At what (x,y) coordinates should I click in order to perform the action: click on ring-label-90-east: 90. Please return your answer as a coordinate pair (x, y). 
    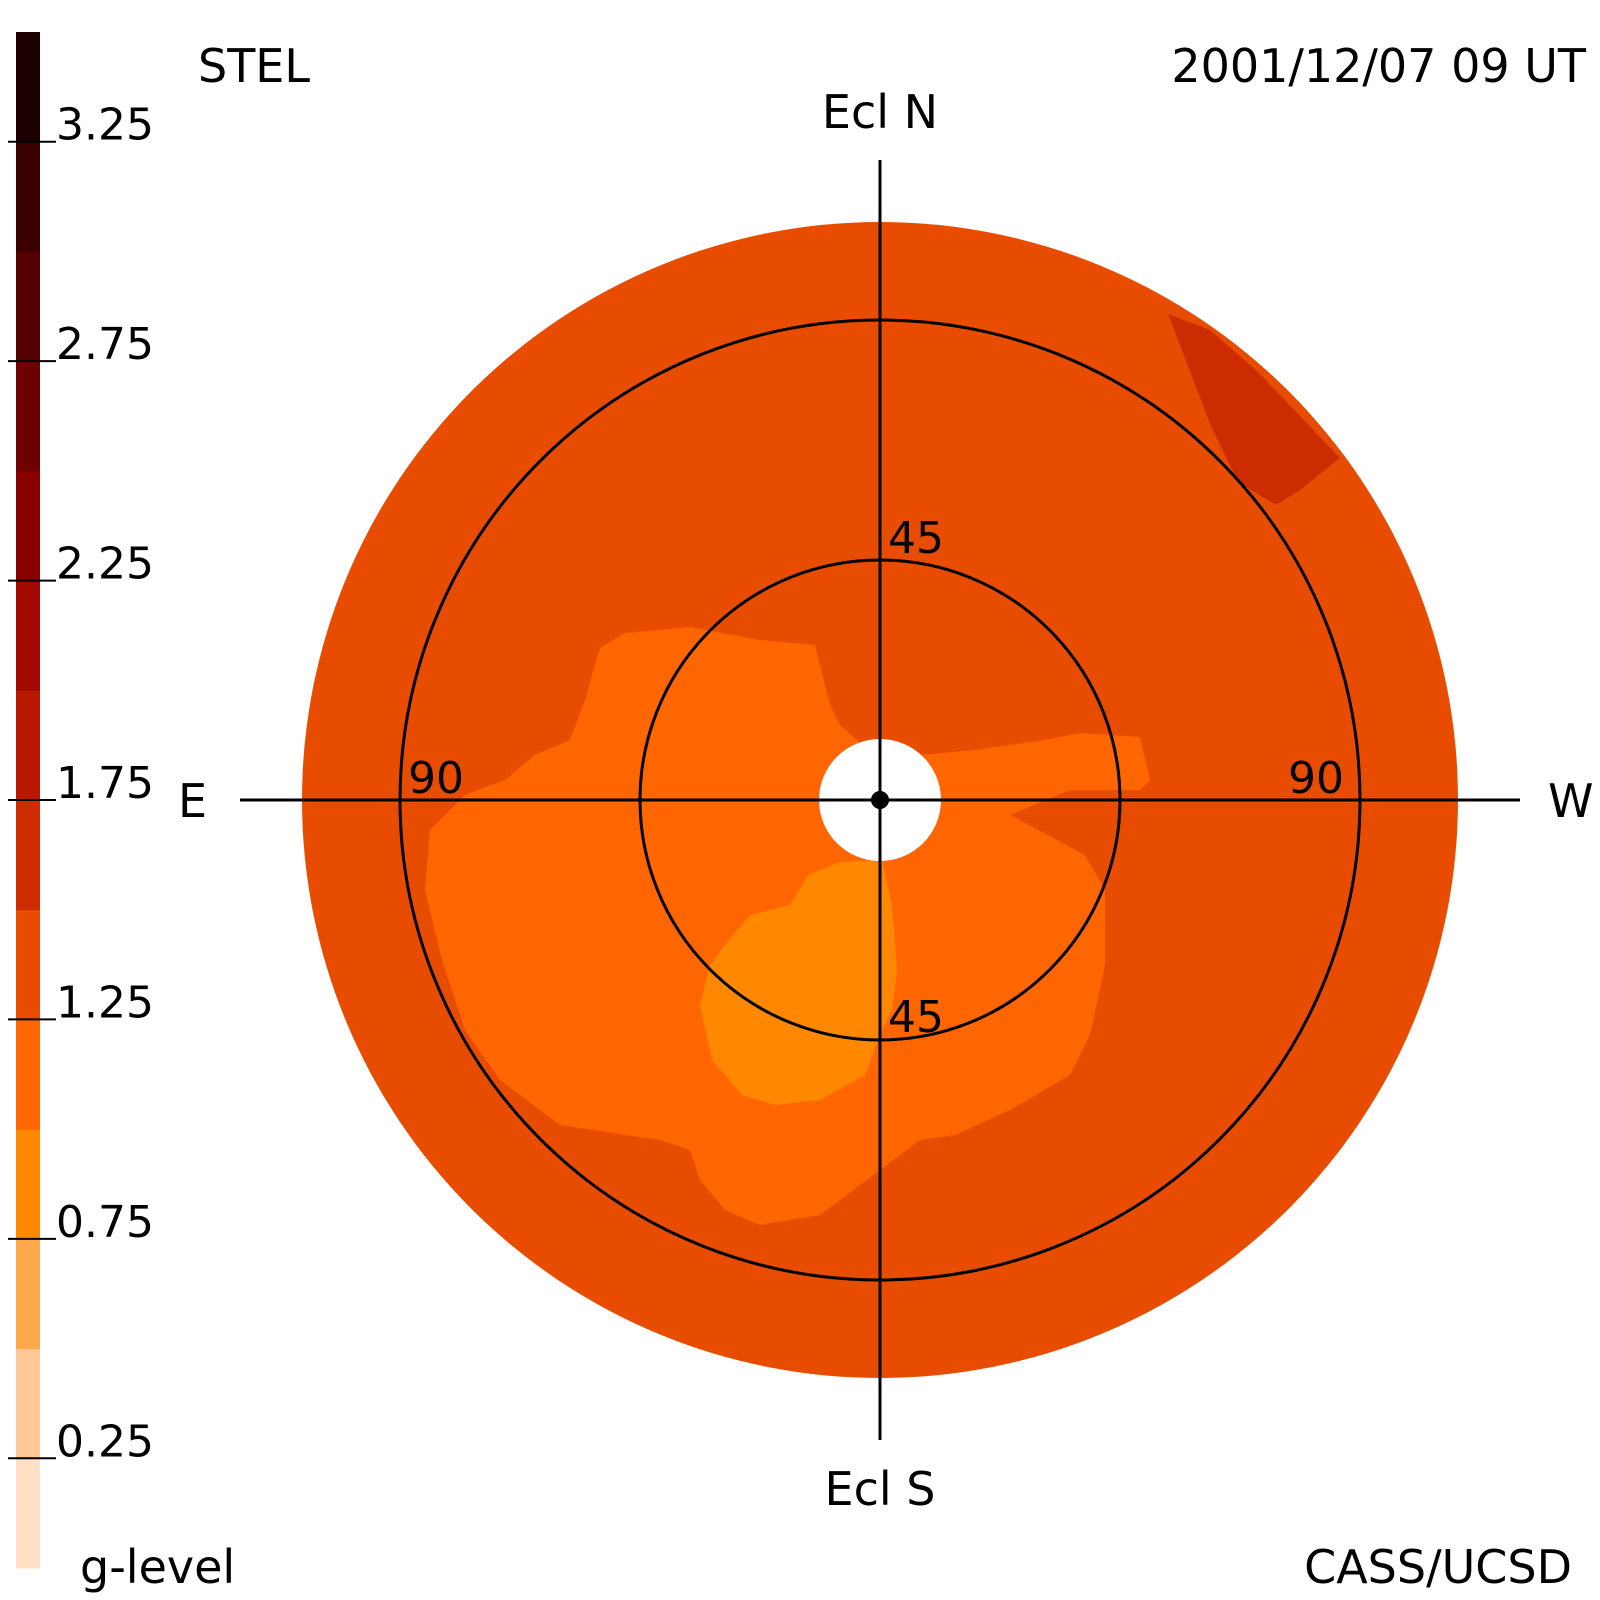
    Looking at the image, I should click on (436, 778).